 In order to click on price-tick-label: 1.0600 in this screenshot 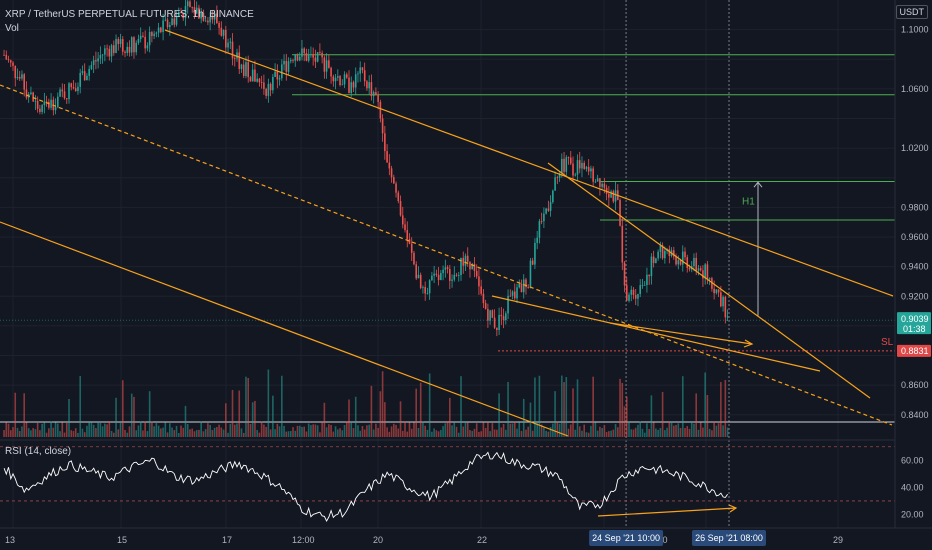, I will do `click(915, 89)`.